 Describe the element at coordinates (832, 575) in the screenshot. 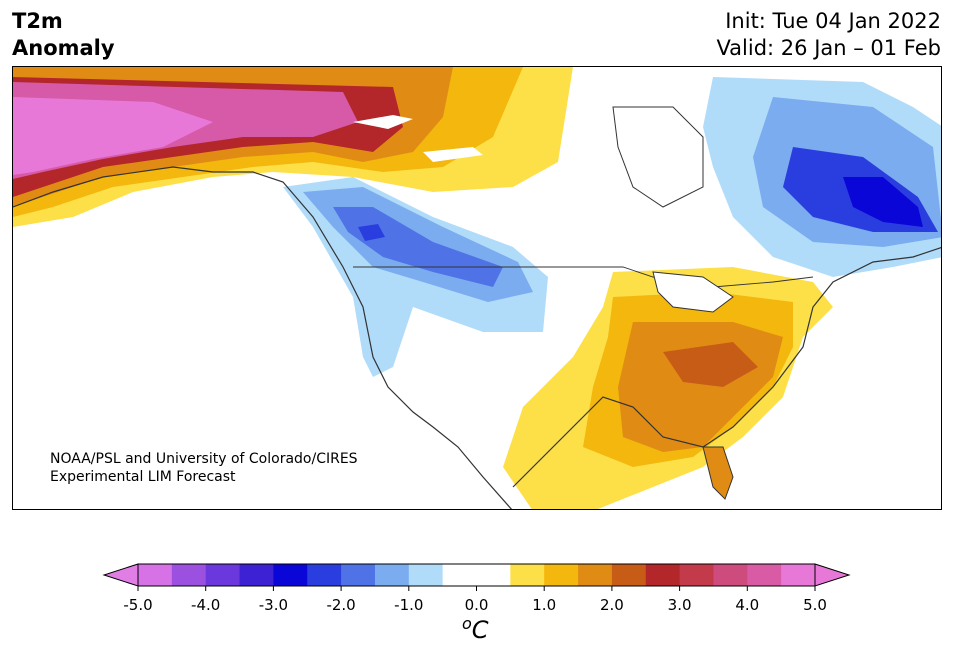

I see `colorbar-over-arrow` at that location.